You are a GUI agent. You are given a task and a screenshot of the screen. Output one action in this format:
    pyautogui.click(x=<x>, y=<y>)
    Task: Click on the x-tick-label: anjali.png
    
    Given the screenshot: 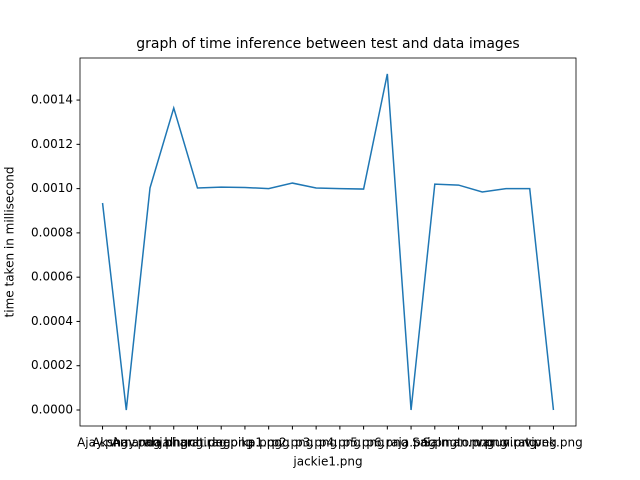 What is the action you would take?
    pyautogui.click(x=173, y=443)
    